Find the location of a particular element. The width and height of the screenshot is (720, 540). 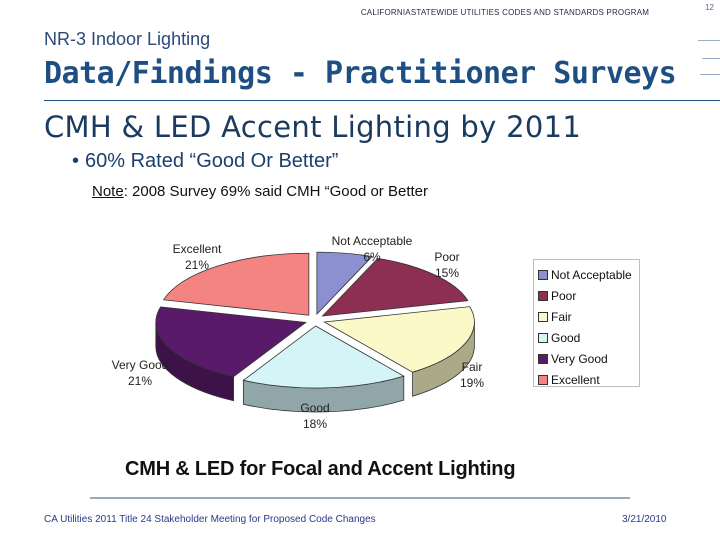

pie-slice-very-good is located at coordinates (231, 342).